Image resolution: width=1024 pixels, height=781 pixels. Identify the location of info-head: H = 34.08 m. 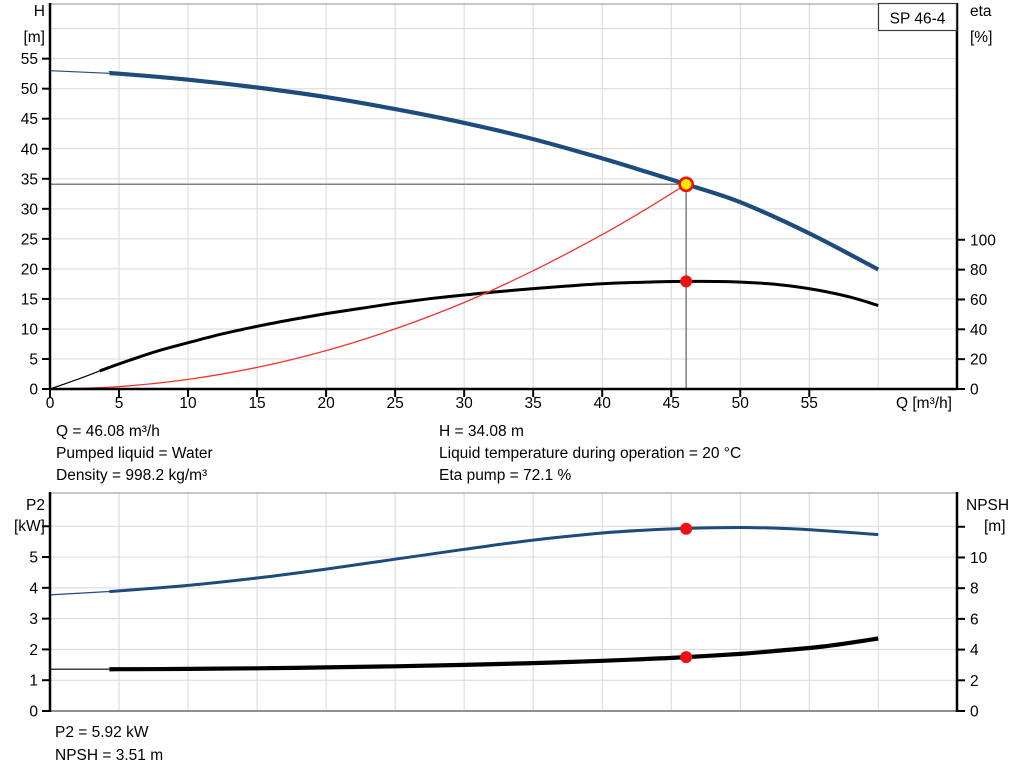
(481, 431).